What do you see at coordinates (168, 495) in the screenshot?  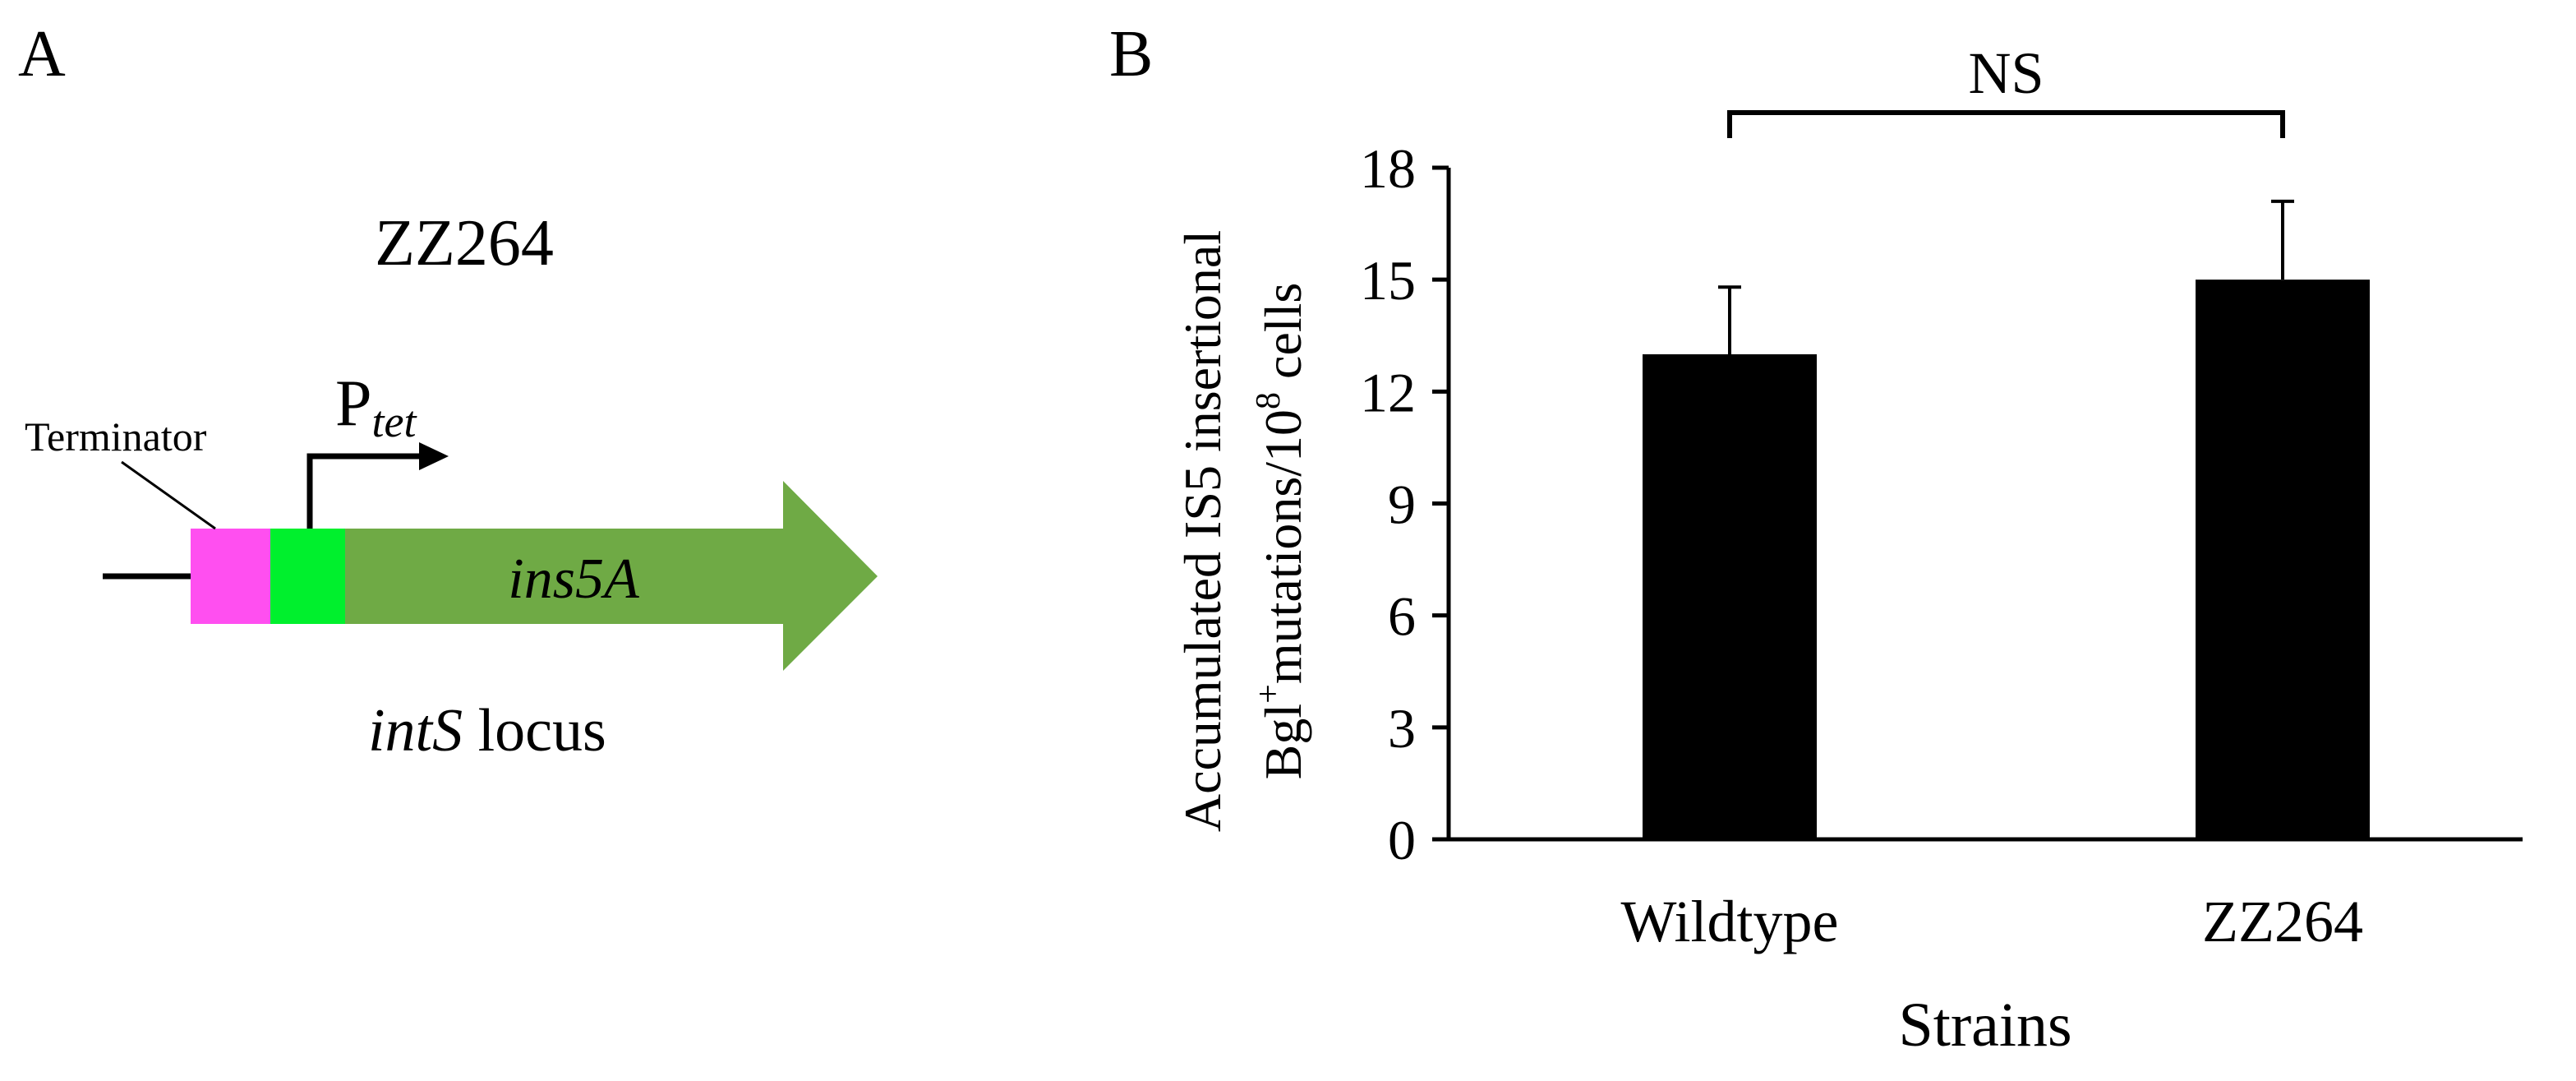 I see `terminator-pointer` at bounding box center [168, 495].